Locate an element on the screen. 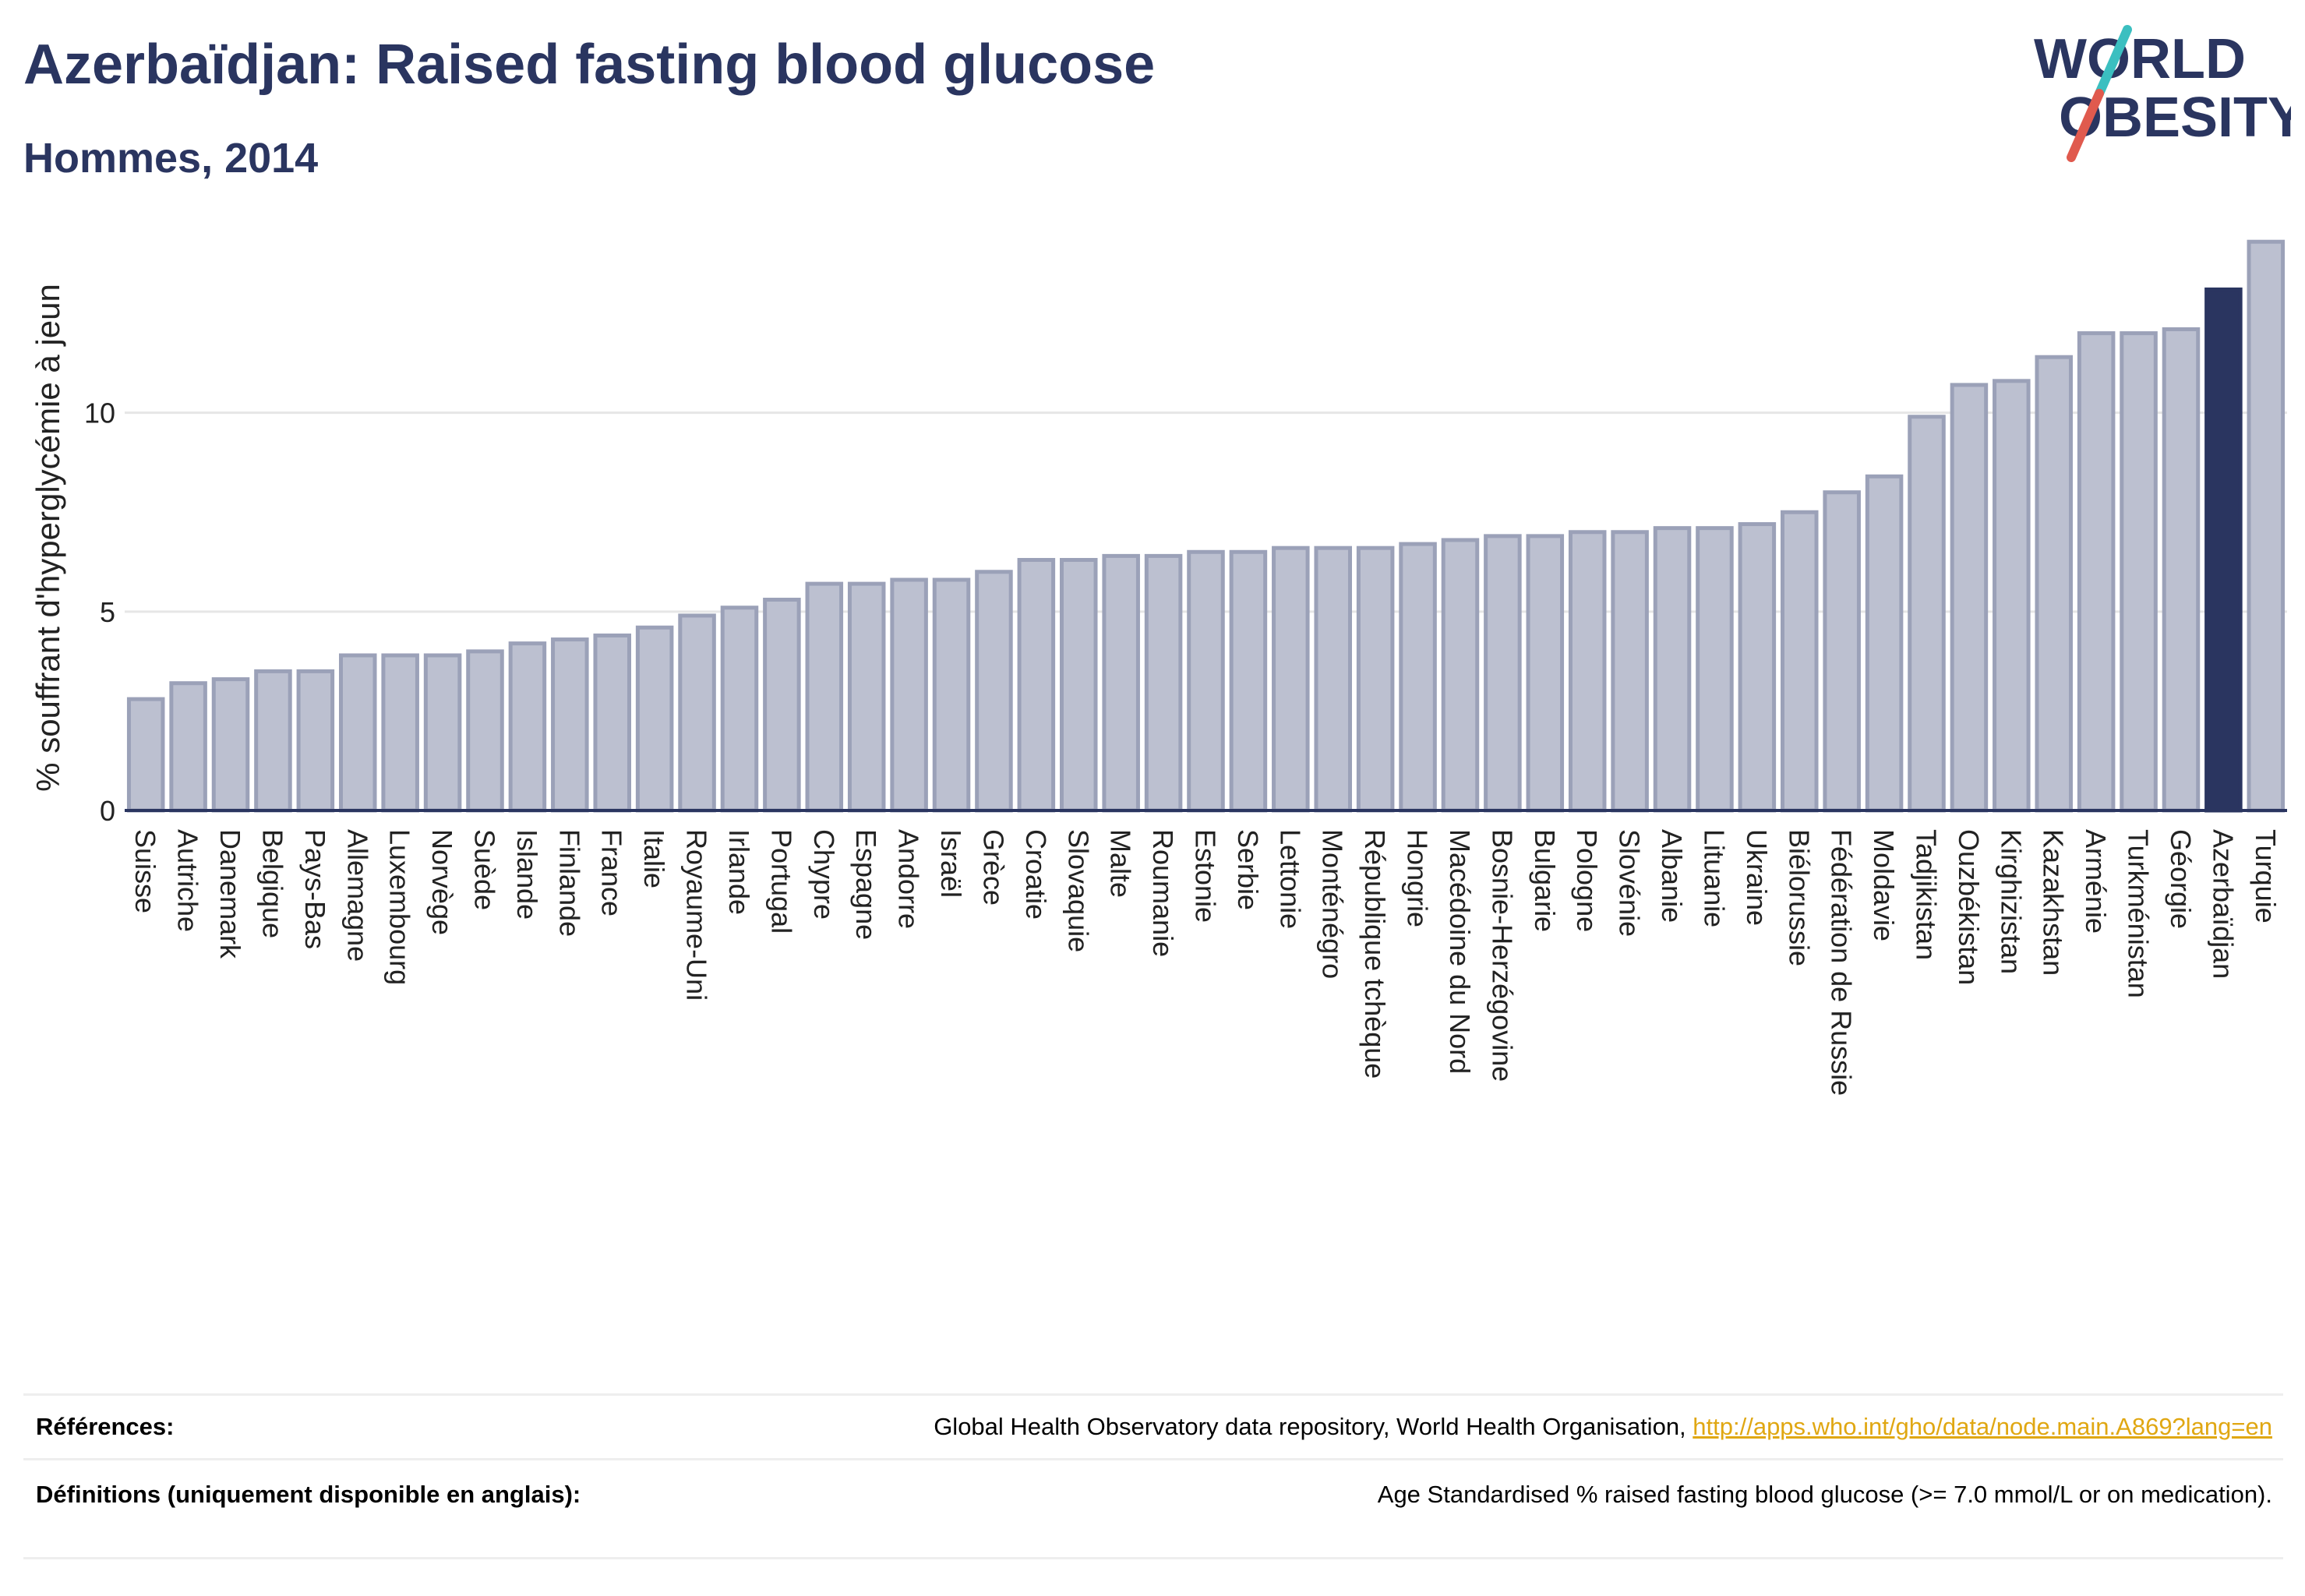 The image size is (2305, 1596). x-tick-label: Pays-Bas is located at coordinates (315, 889).